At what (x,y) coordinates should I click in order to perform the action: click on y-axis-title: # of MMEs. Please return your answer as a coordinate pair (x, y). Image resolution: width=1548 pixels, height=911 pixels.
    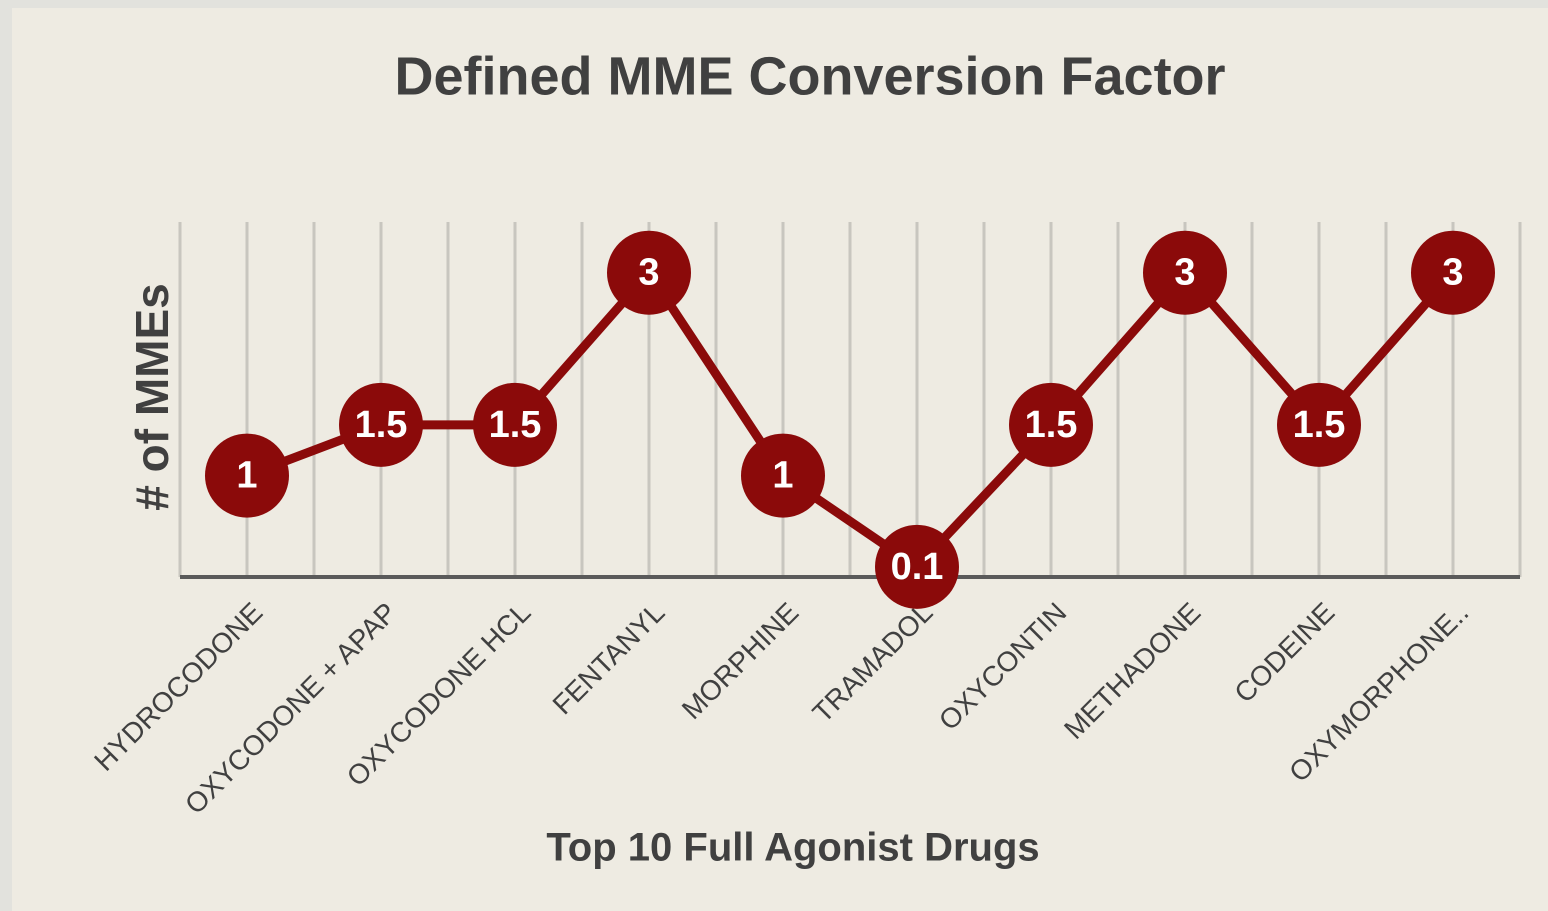
    Looking at the image, I should click on (152, 396).